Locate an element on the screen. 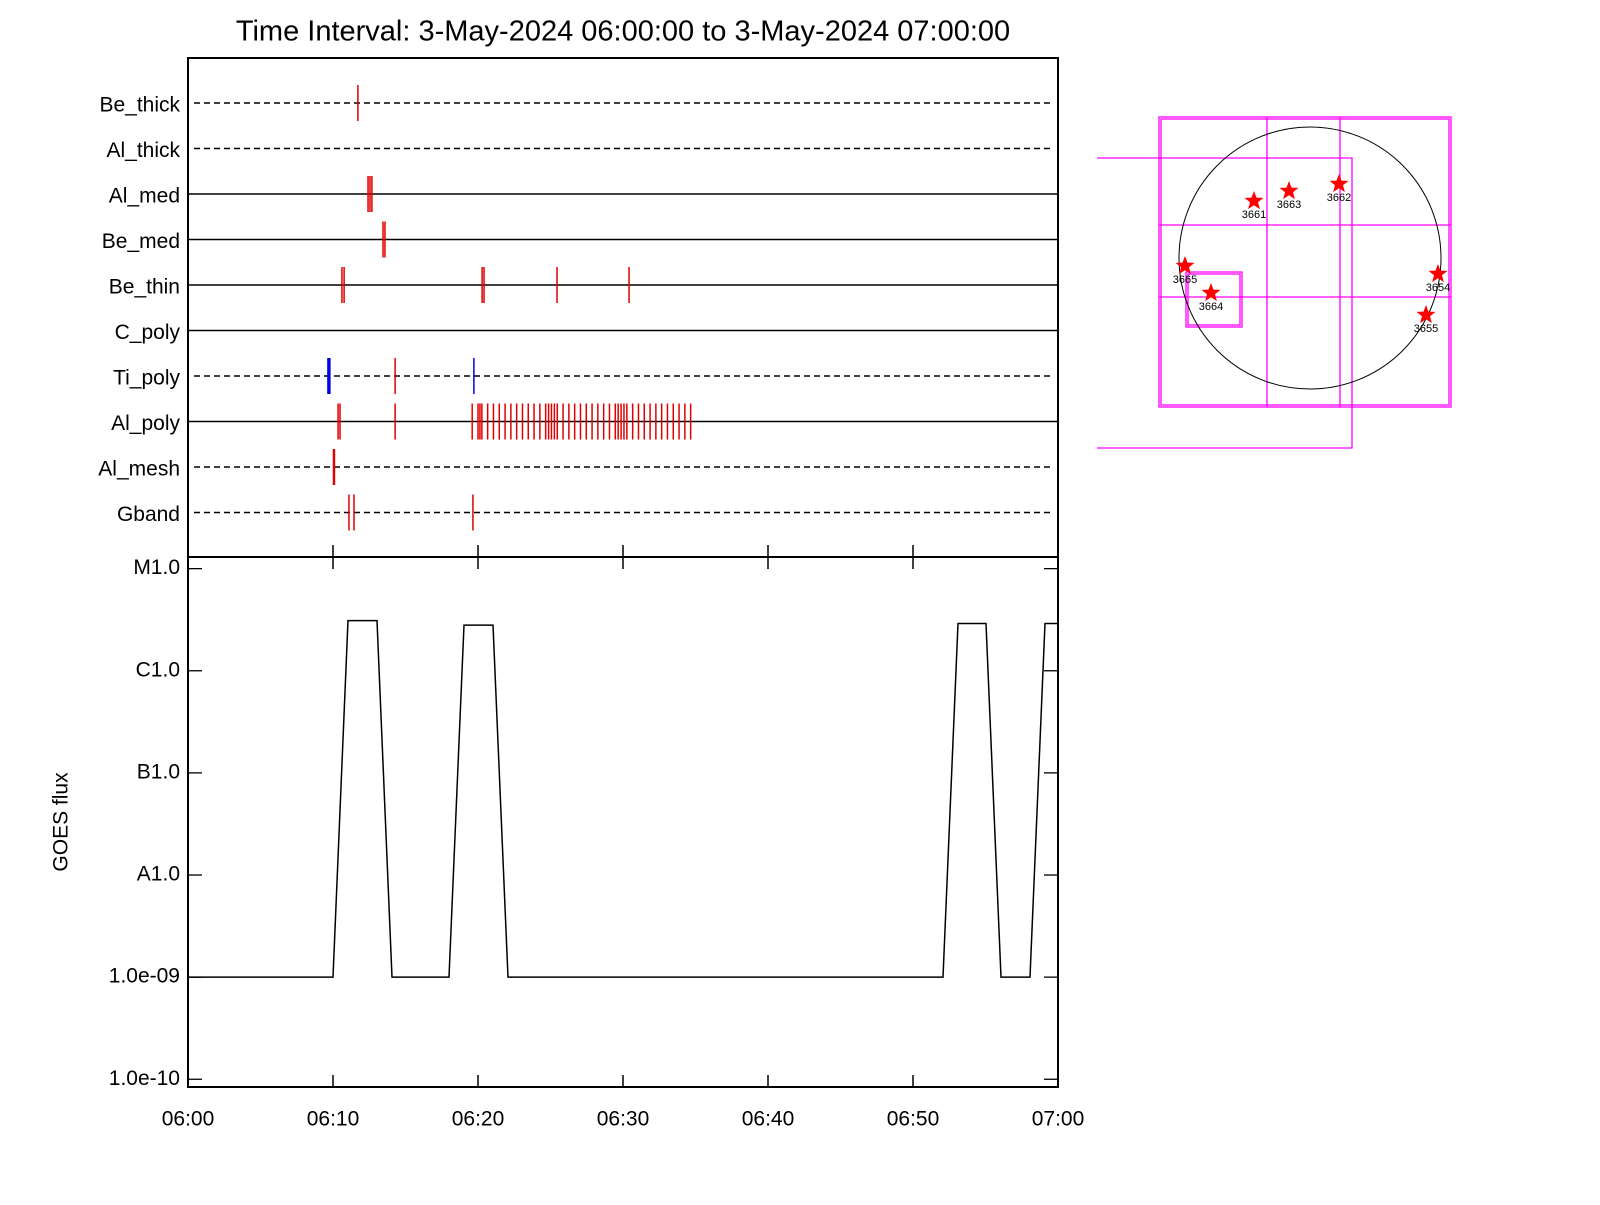 This screenshot has width=1600, height=1205. map-boxes is located at coordinates (1274, 282).